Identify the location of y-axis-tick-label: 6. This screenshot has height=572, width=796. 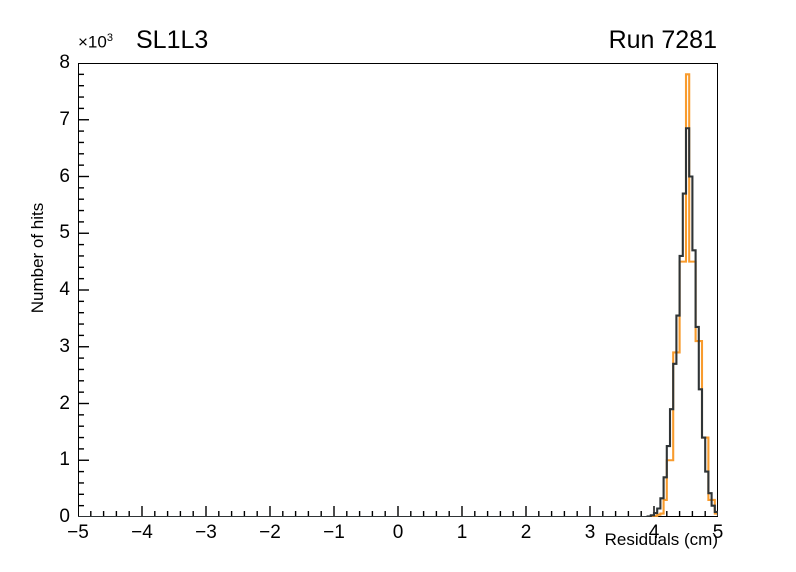
(64, 176).